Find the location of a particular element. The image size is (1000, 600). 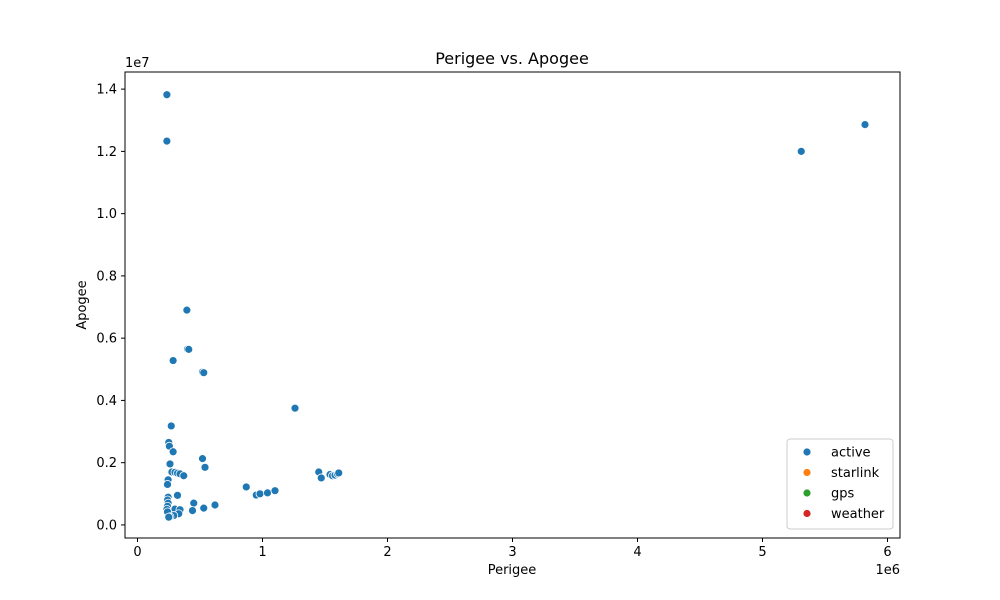

x-tick-label: 1 is located at coordinates (262, 552).